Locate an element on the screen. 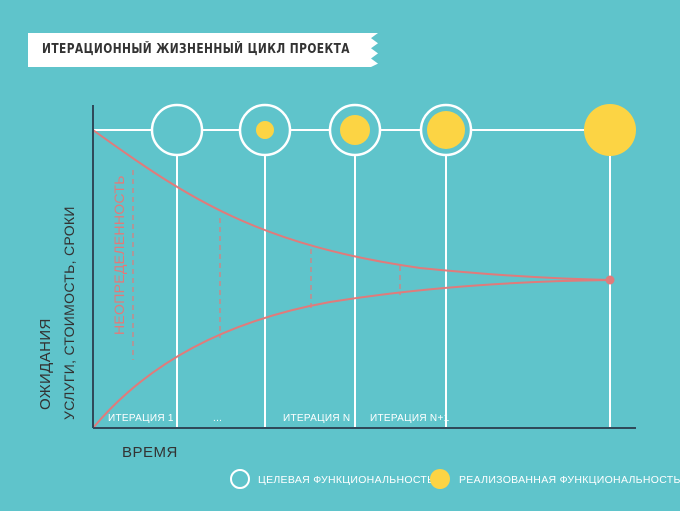  convergence-point is located at coordinates (610, 280).